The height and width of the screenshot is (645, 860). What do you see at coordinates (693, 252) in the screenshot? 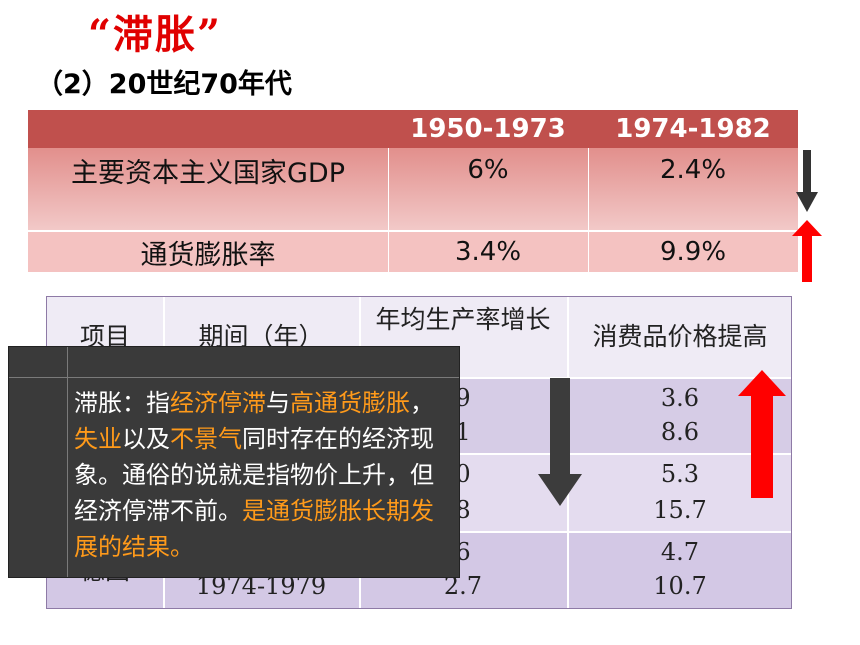
I see `table1-row-inflation-v2: 9.9%` at bounding box center [693, 252].